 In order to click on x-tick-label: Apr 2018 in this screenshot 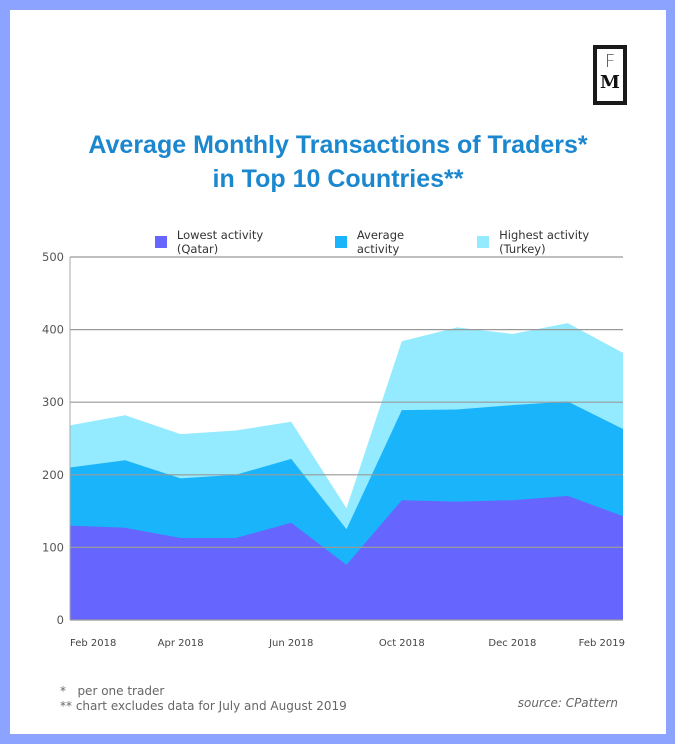, I will do `click(181, 643)`.